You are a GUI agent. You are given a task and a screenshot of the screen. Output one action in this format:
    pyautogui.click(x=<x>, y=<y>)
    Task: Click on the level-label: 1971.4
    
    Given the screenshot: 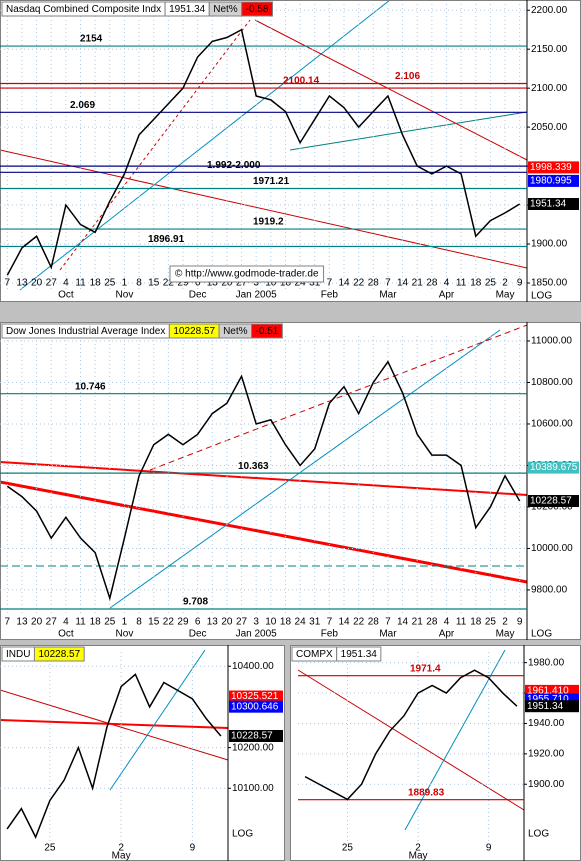 What is the action you would take?
    pyautogui.click(x=425, y=668)
    